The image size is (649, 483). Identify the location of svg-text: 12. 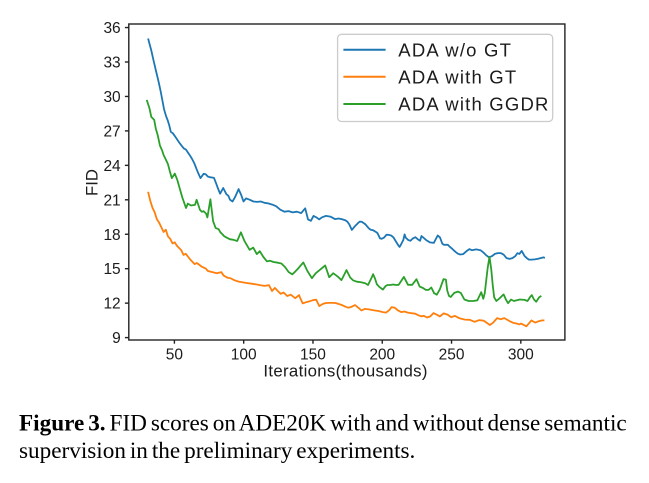
(111, 304).